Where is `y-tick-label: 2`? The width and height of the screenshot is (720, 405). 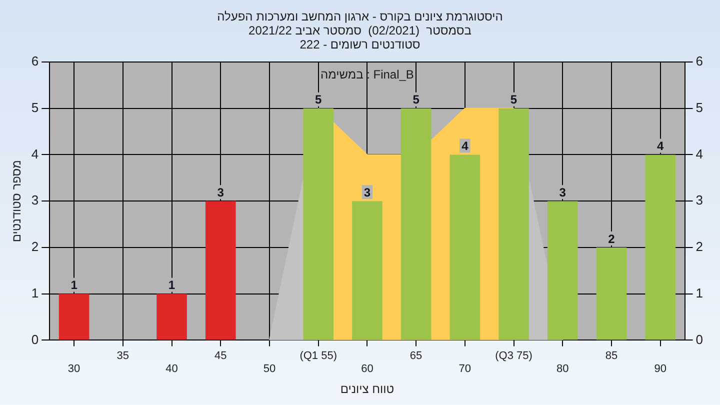 y-tick-label: 2 is located at coordinates (35, 246).